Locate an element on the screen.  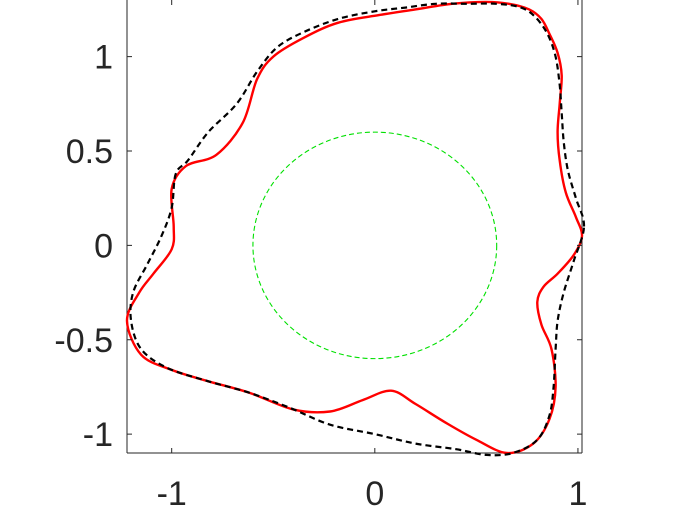
x-tick-label: -1 is located at coordinates (172, 494).